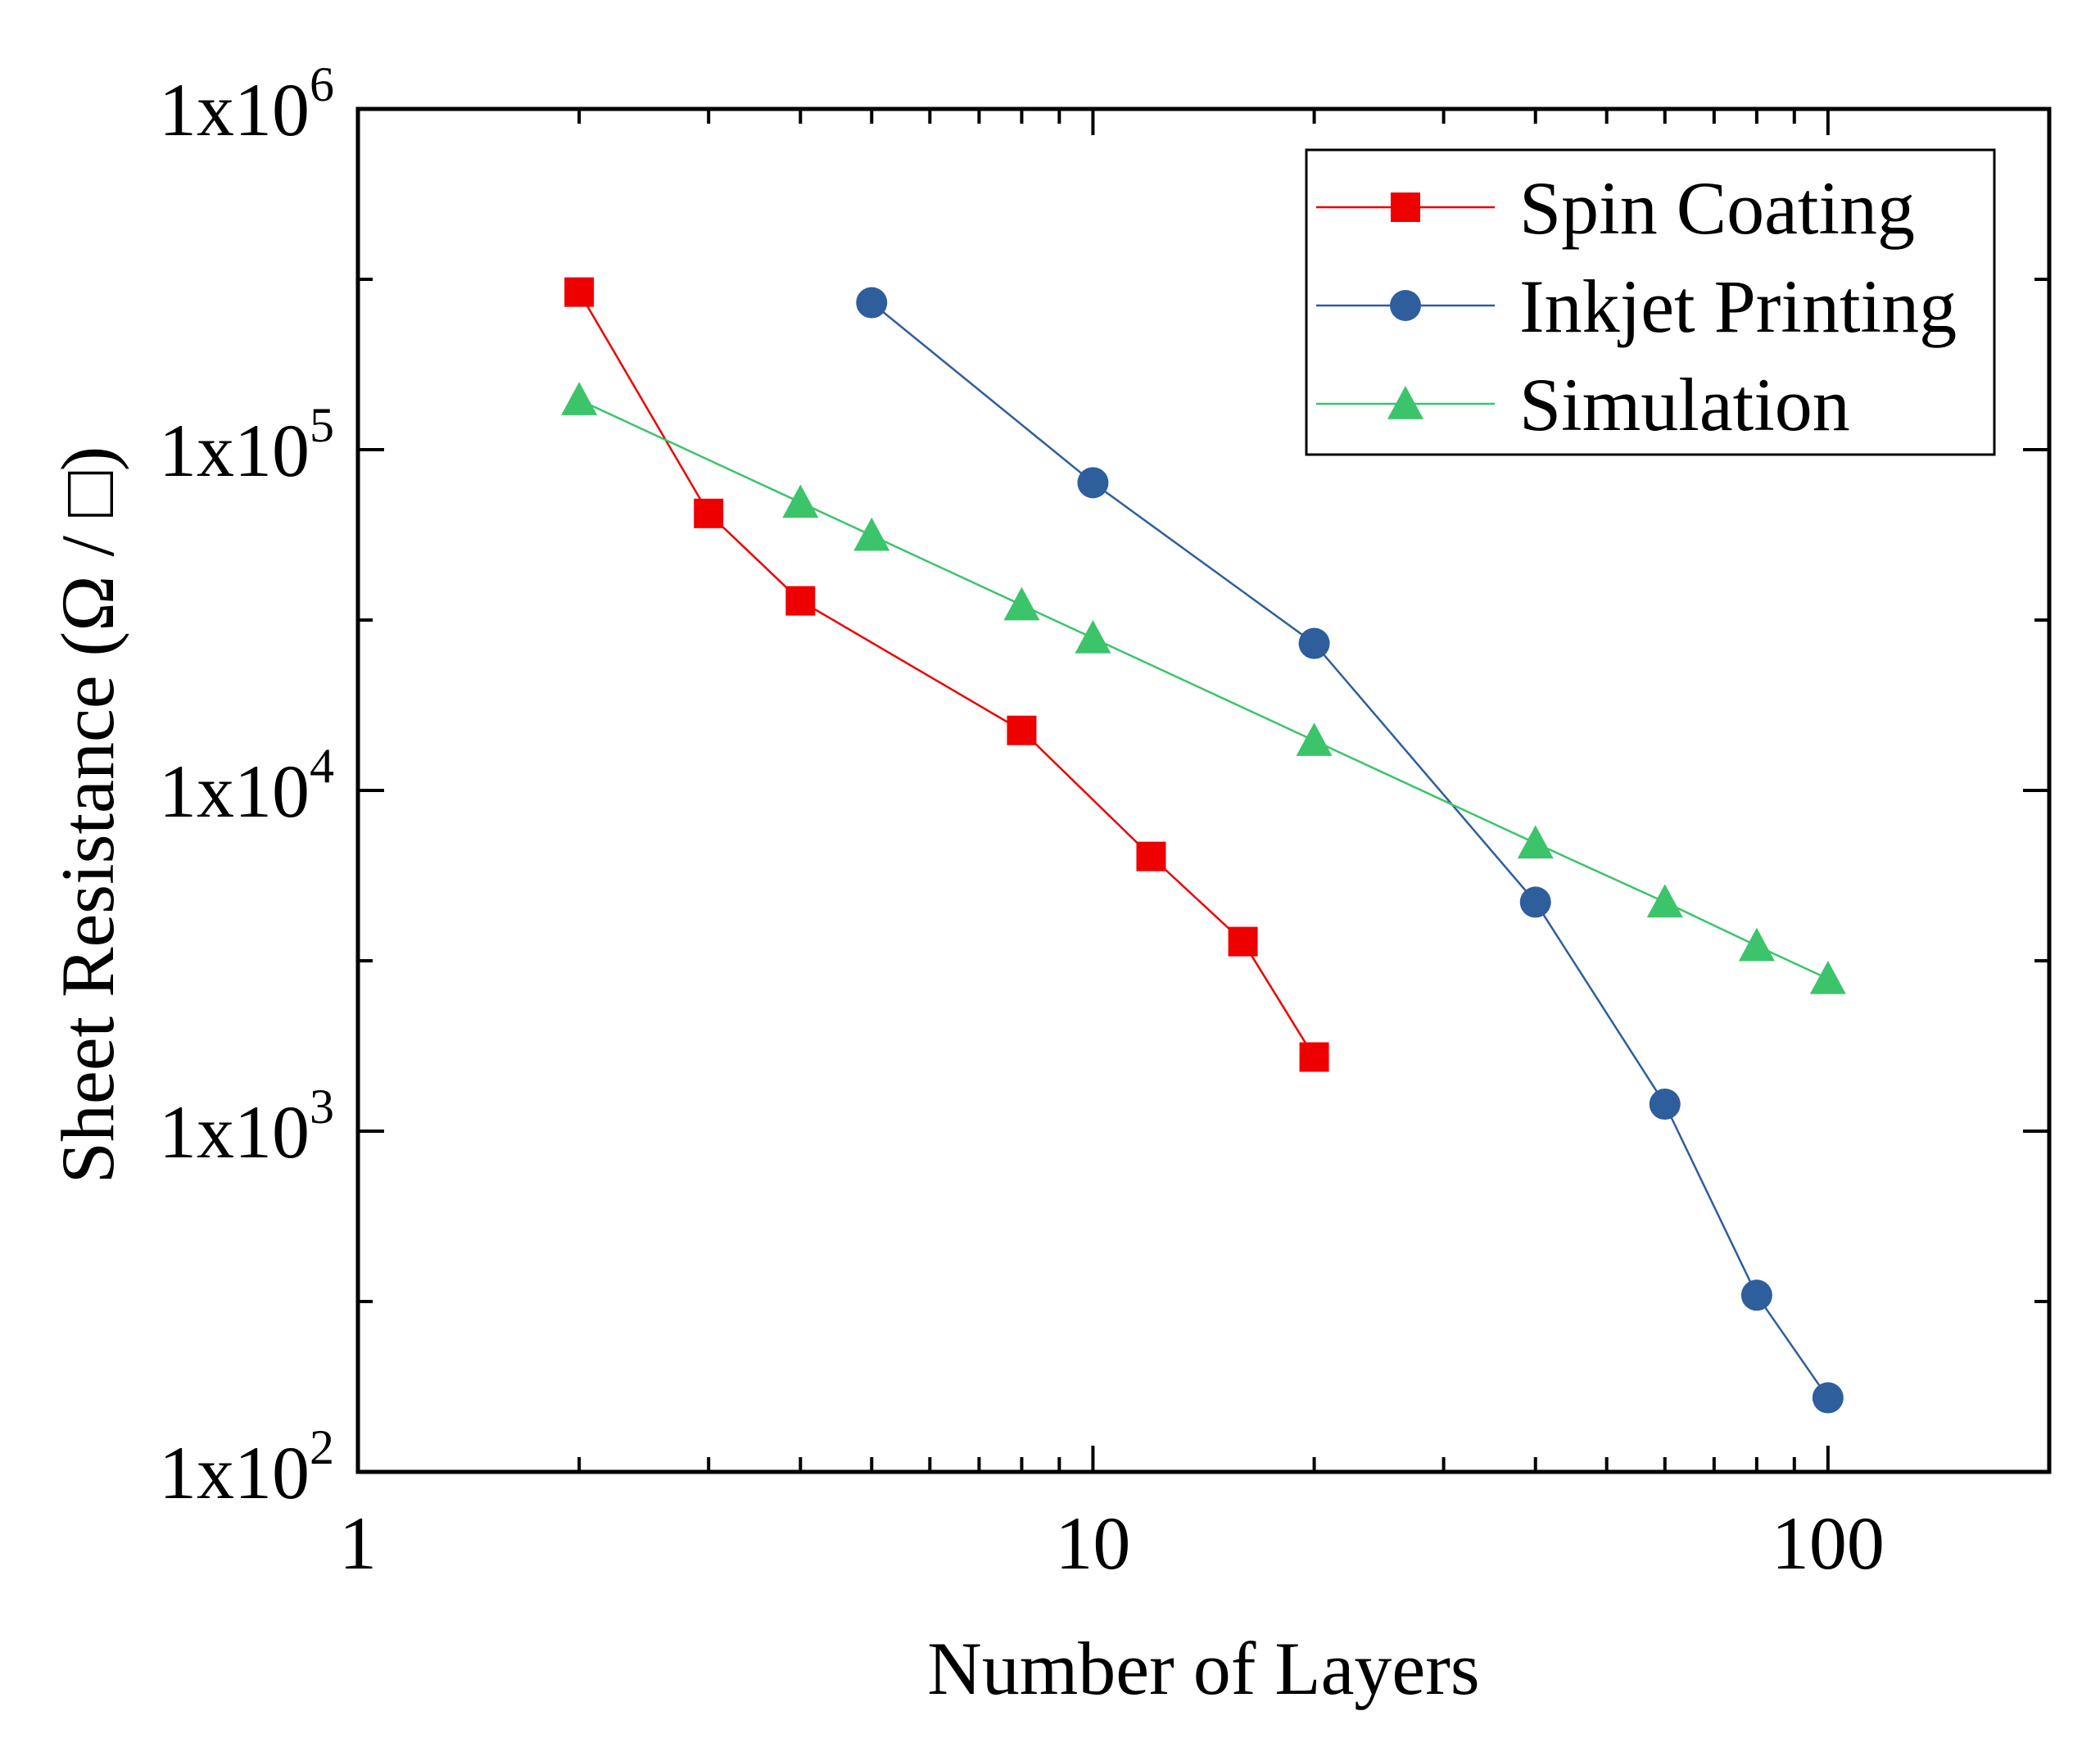 Image resolution: width=2100 pixels, height=1743 pixels. What do you see at coordinates (1828, 1543) in the screenshot?
I see `x-tick-label: 100` at bounding box center [1828, 1543].